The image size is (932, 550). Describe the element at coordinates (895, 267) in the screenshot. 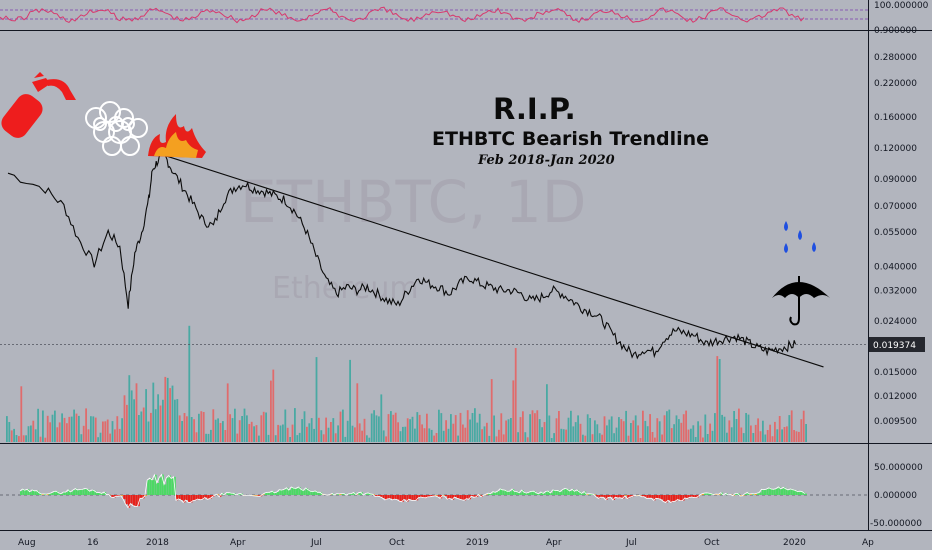

I see `price-tick: 0.040000` at that location.